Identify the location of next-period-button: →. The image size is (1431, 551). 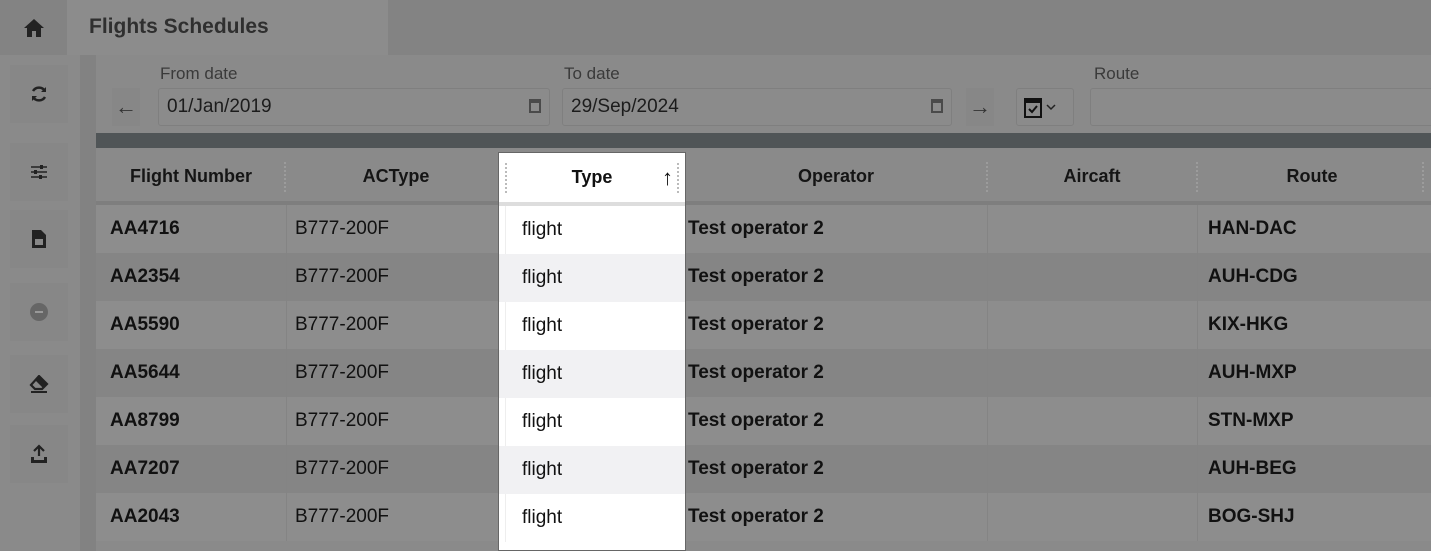
(980, 107).